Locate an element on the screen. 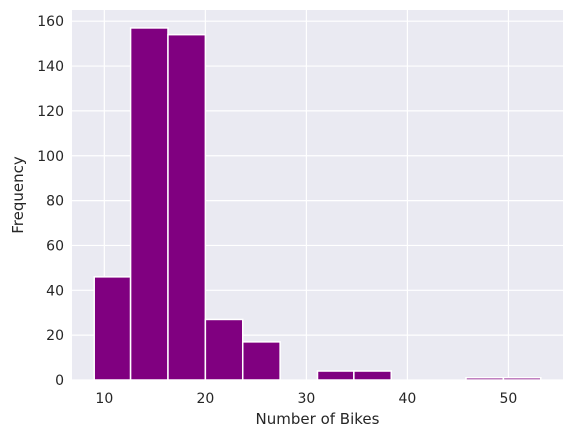 This screenshot has width=575, height=442. y-tick-label: 120 is located at coordinates (50, 112).